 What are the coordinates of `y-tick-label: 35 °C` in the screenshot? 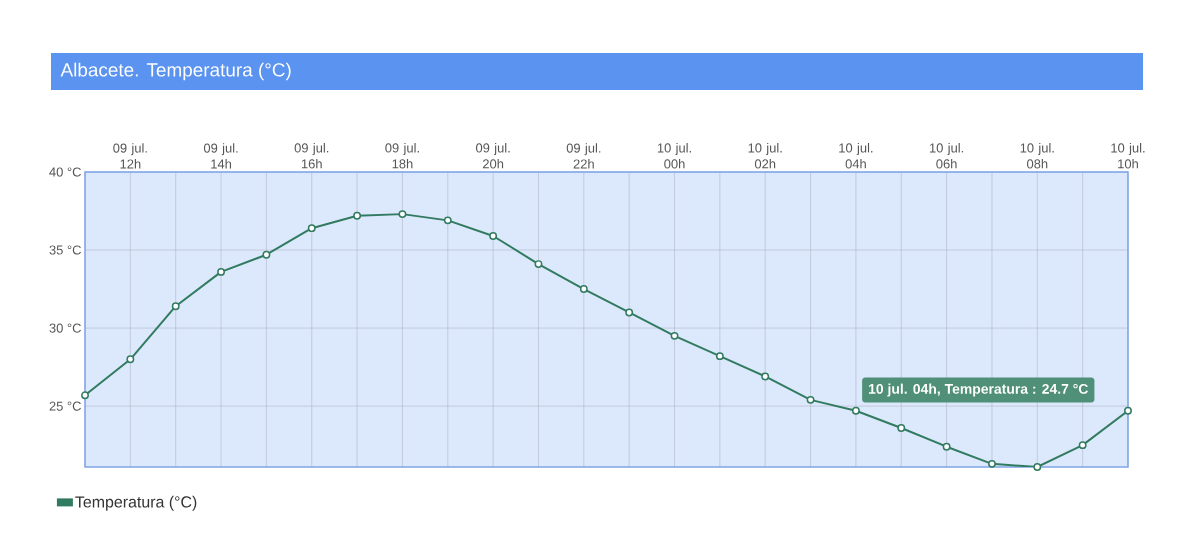 It's located at (65, 250).